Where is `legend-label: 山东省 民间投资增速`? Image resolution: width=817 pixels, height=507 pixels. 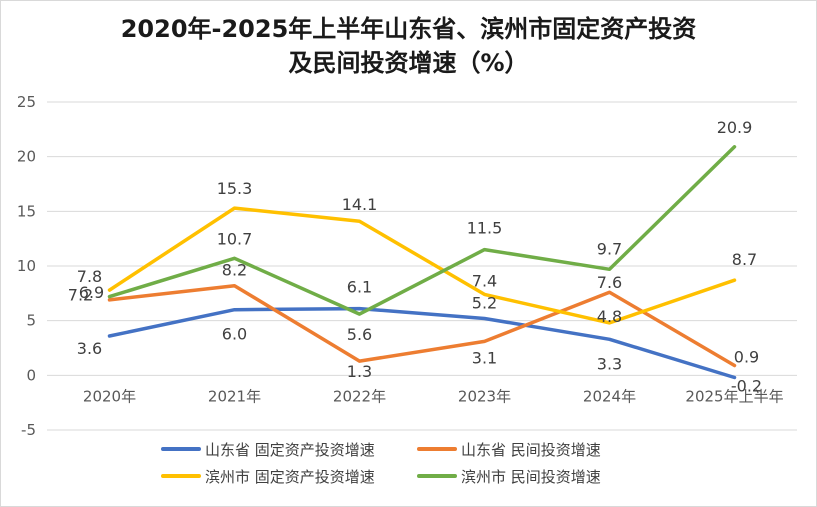 legend-label: 山东省 民间投资增速 is located at coordinates (531, 450).